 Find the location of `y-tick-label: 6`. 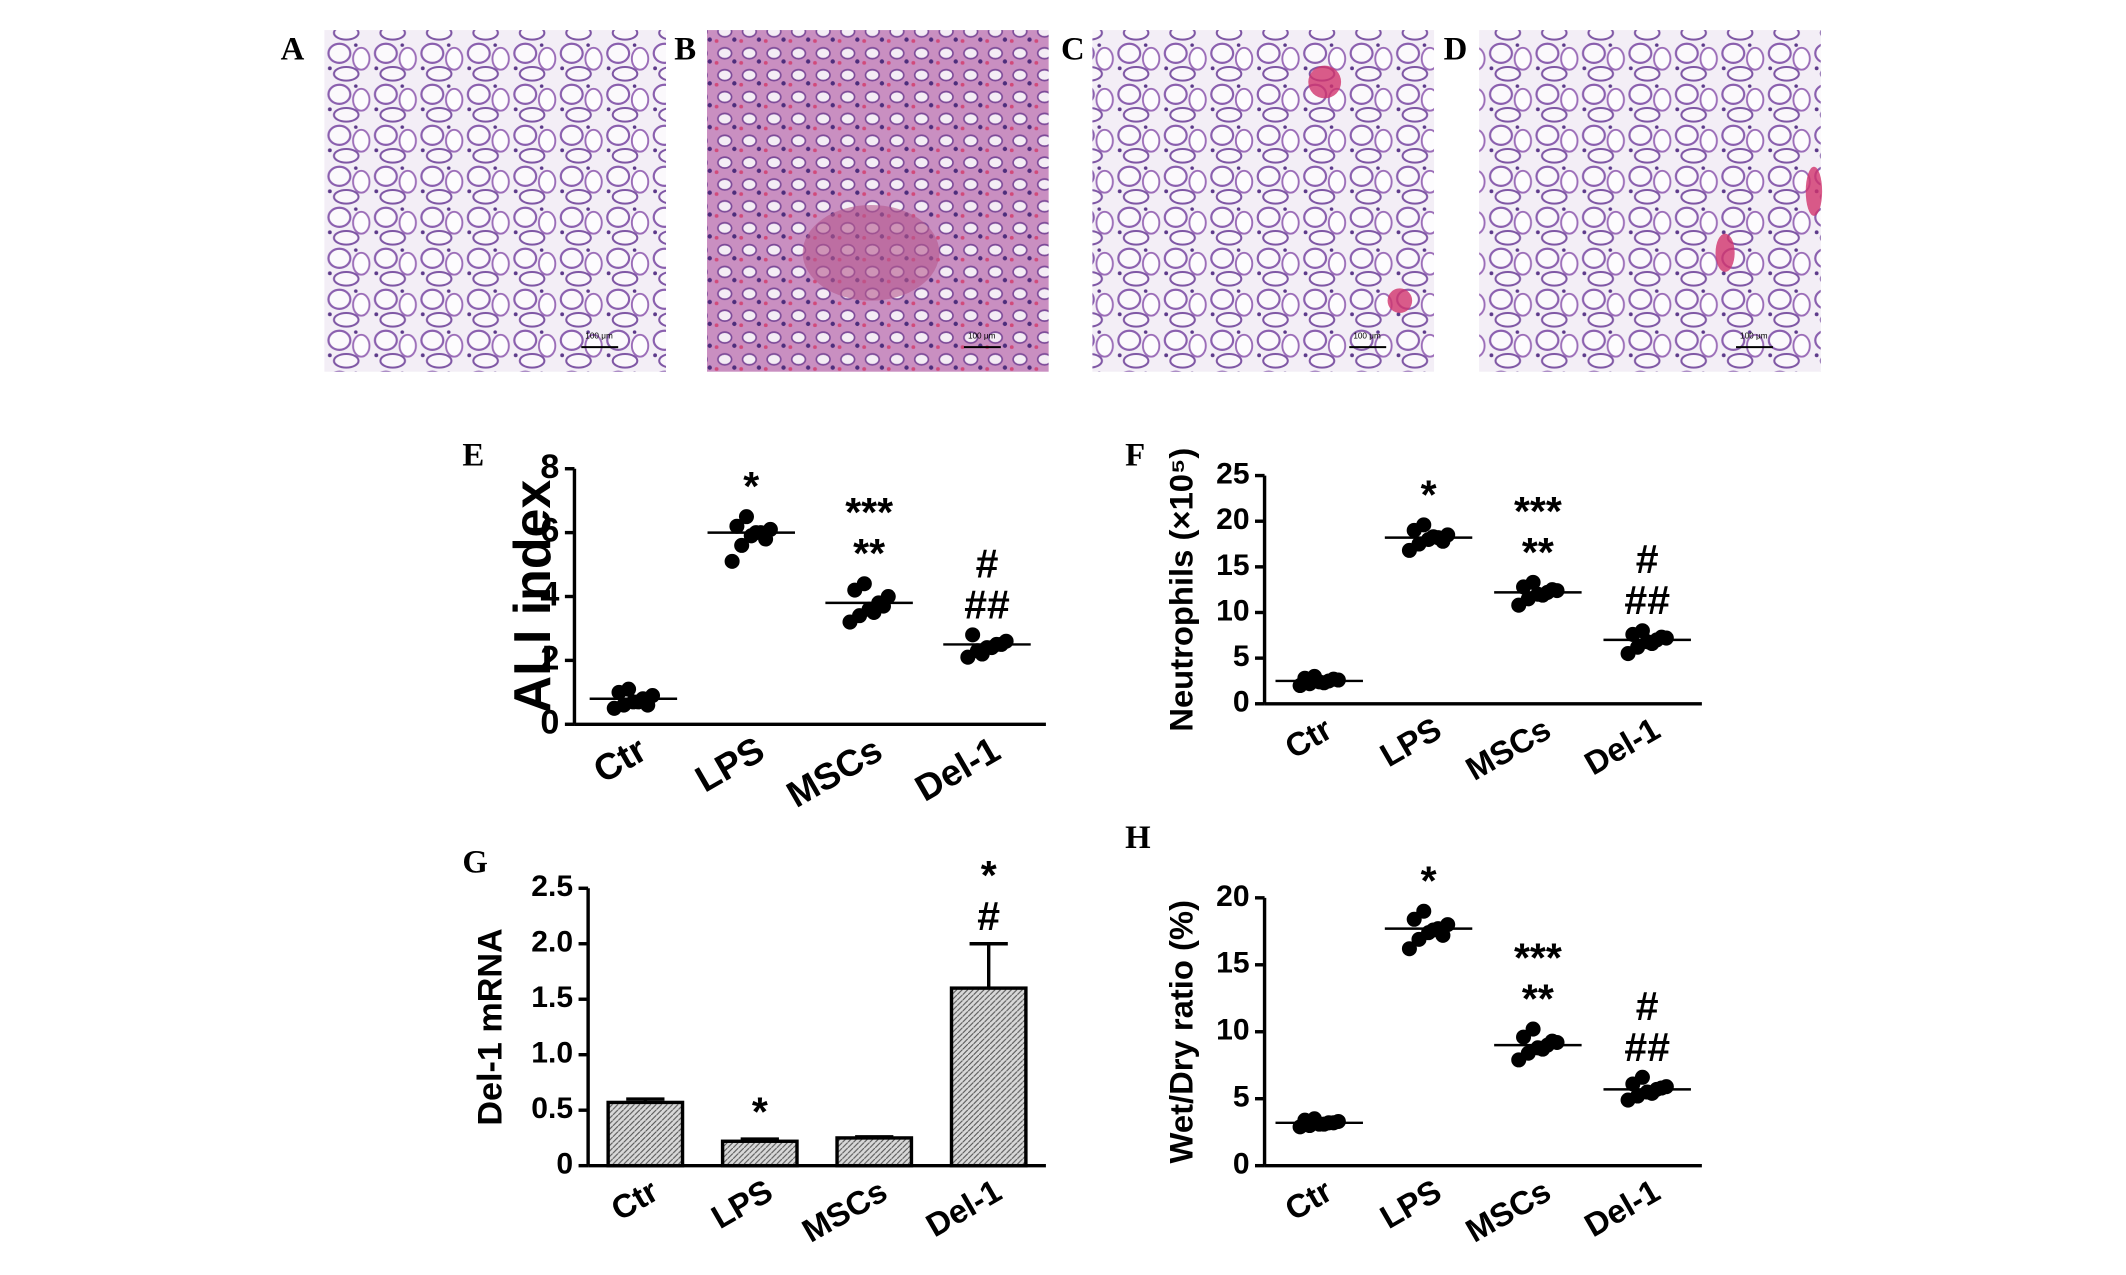

y-tick-label: 6 is located at coordinates (549, 531).